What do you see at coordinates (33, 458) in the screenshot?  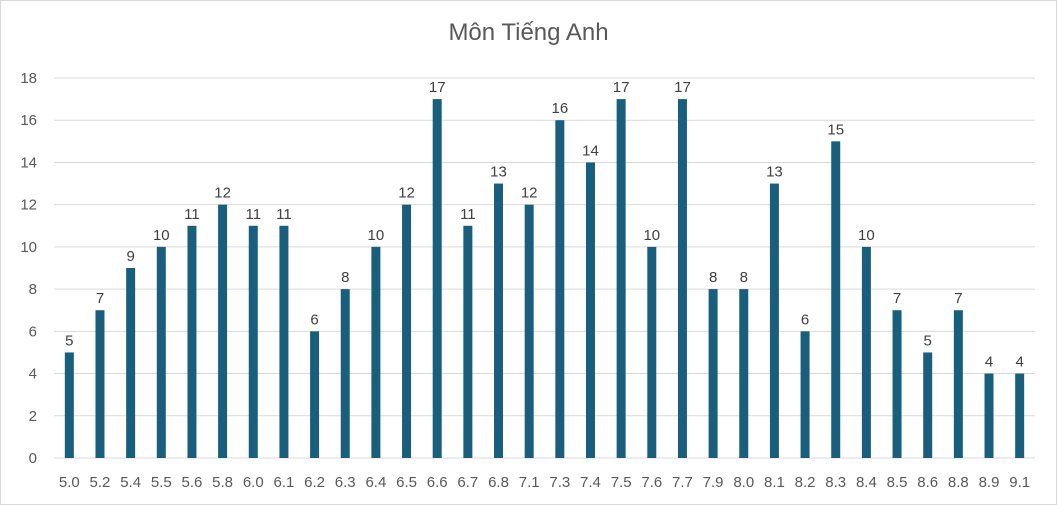 I see `y-tick-label: 0` at bounding box center [33, 458].